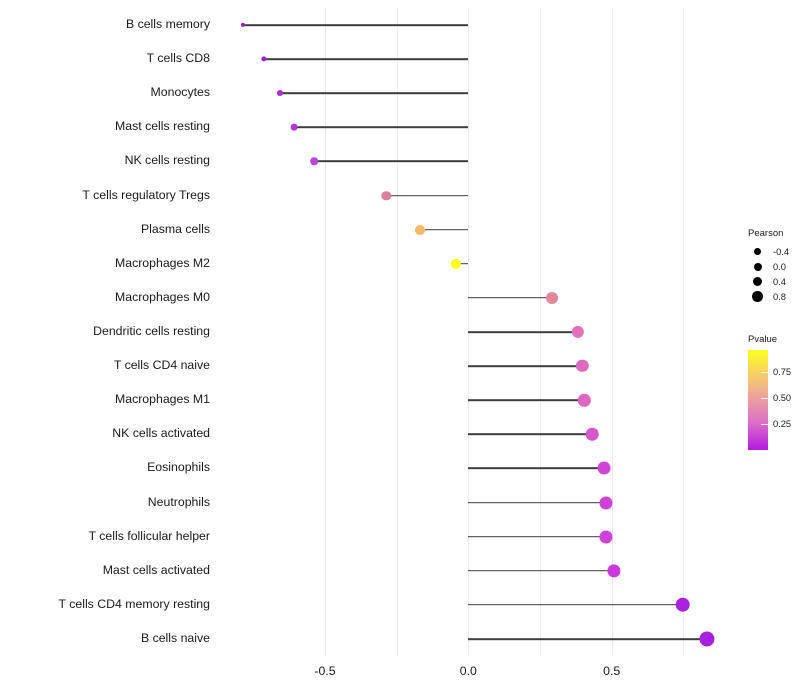 The width and height of the screenshot is (800, 700). I want to click on pearson-legend-items: -0.4 0.0 0.4 0.8, so click(768, 274).